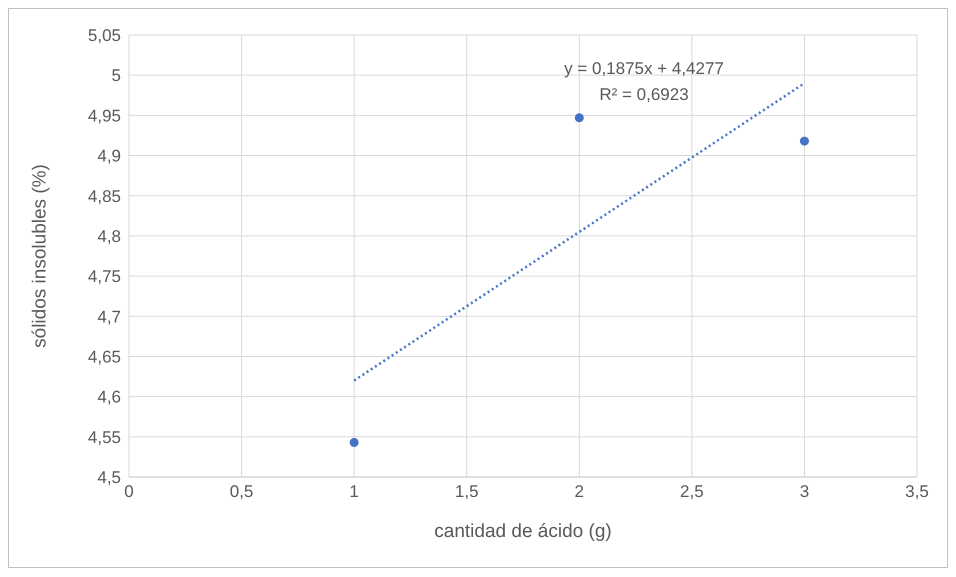 Image resolution: width=956 pixels, height=577 pixels. I want to click on y-tick-label: 5, so click(116, 76).